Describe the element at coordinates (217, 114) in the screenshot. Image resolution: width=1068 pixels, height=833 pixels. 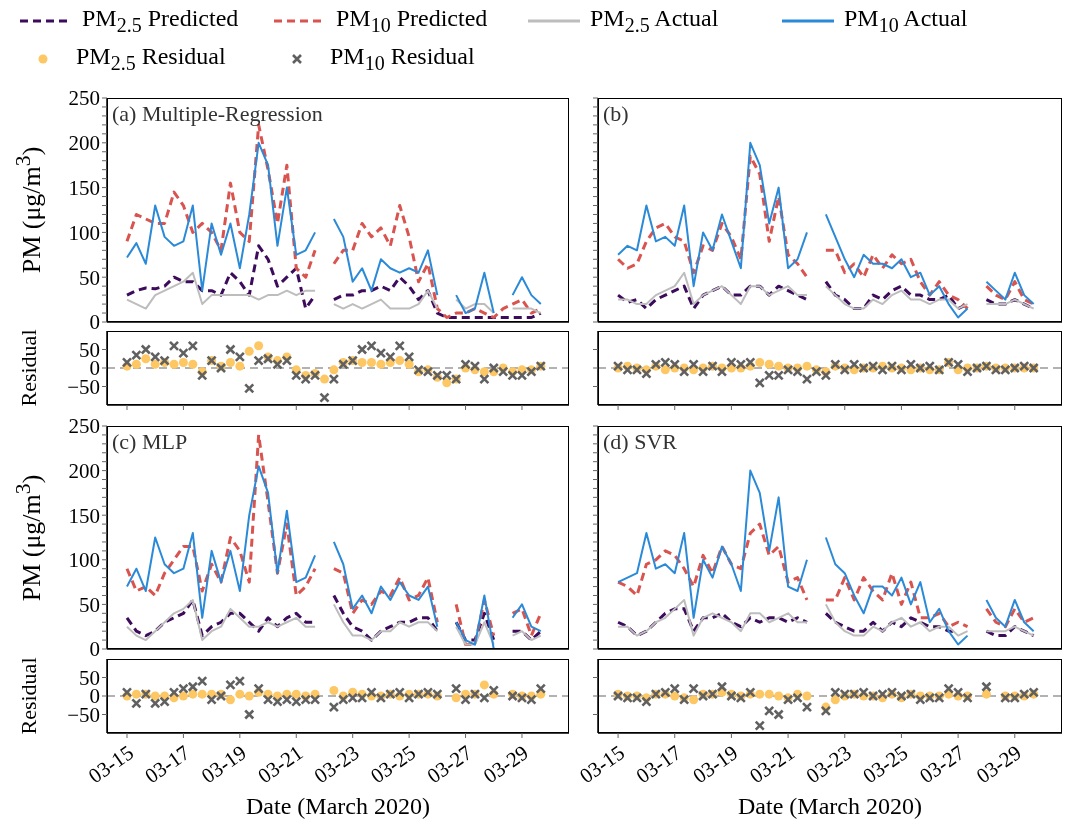
I see `chart-title: (a) Multiple-Regression` at that location.